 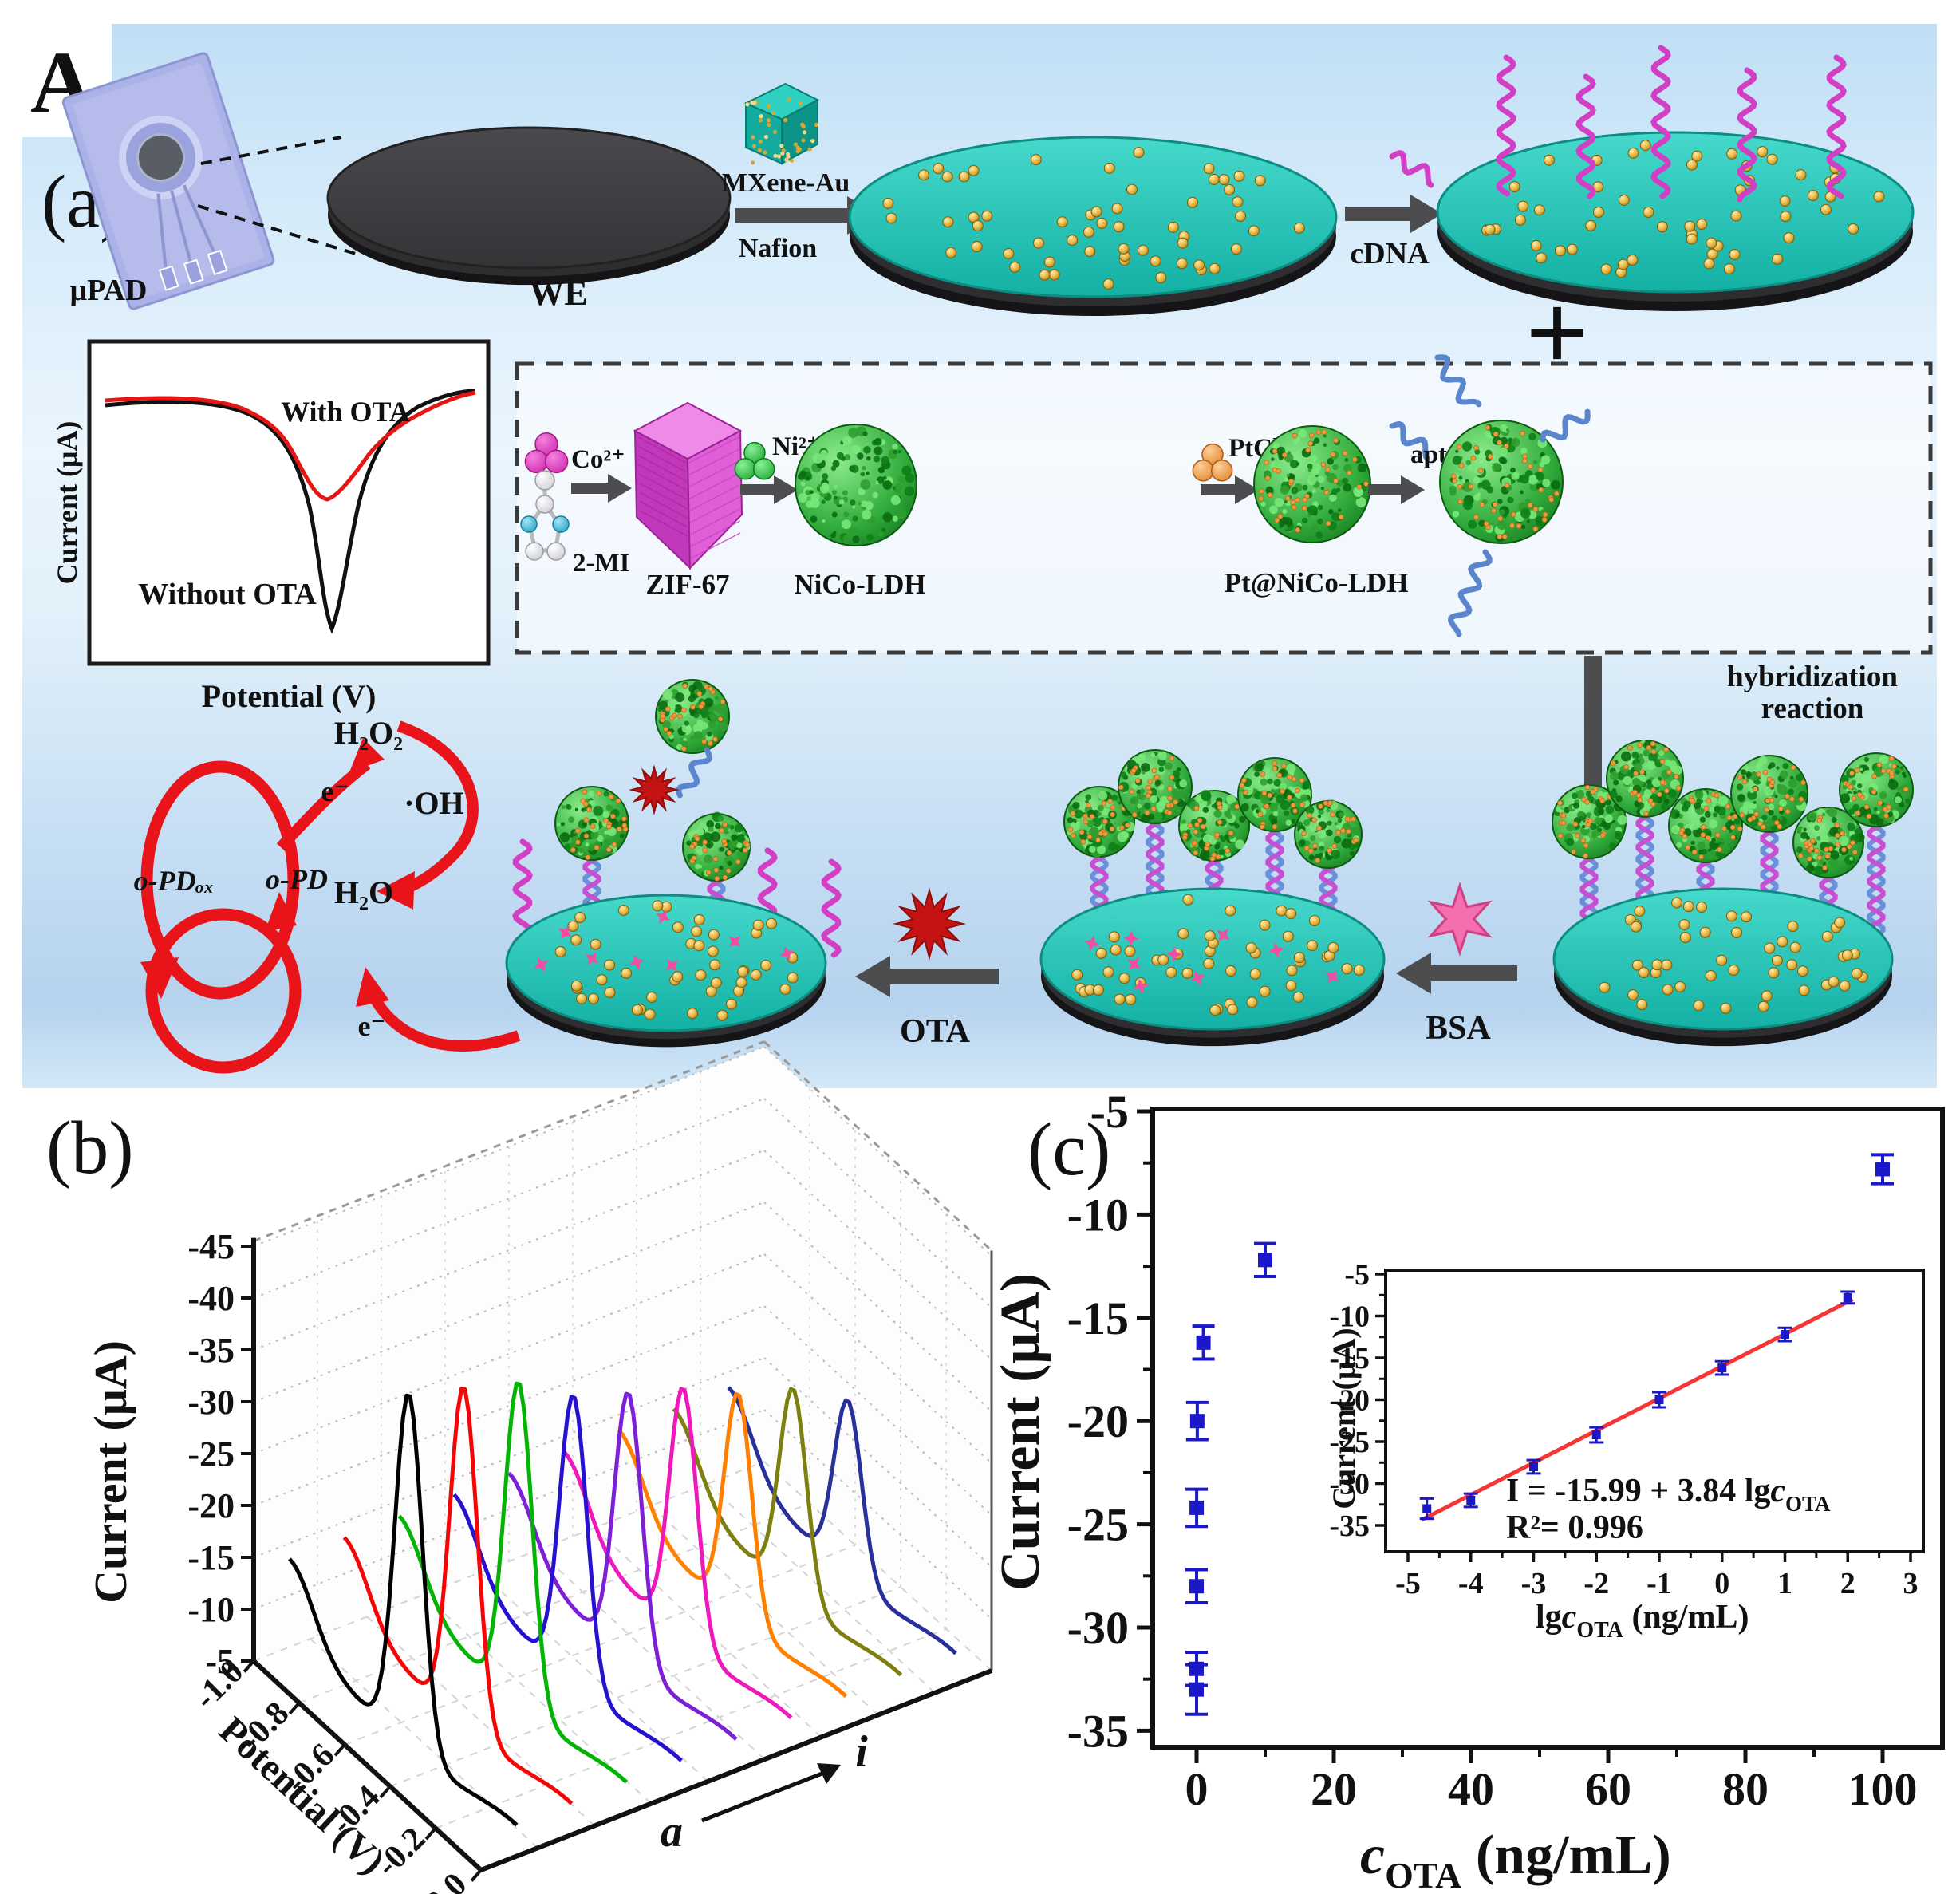 I want to click on arrow-cdna, so click(x=1393, y=214).